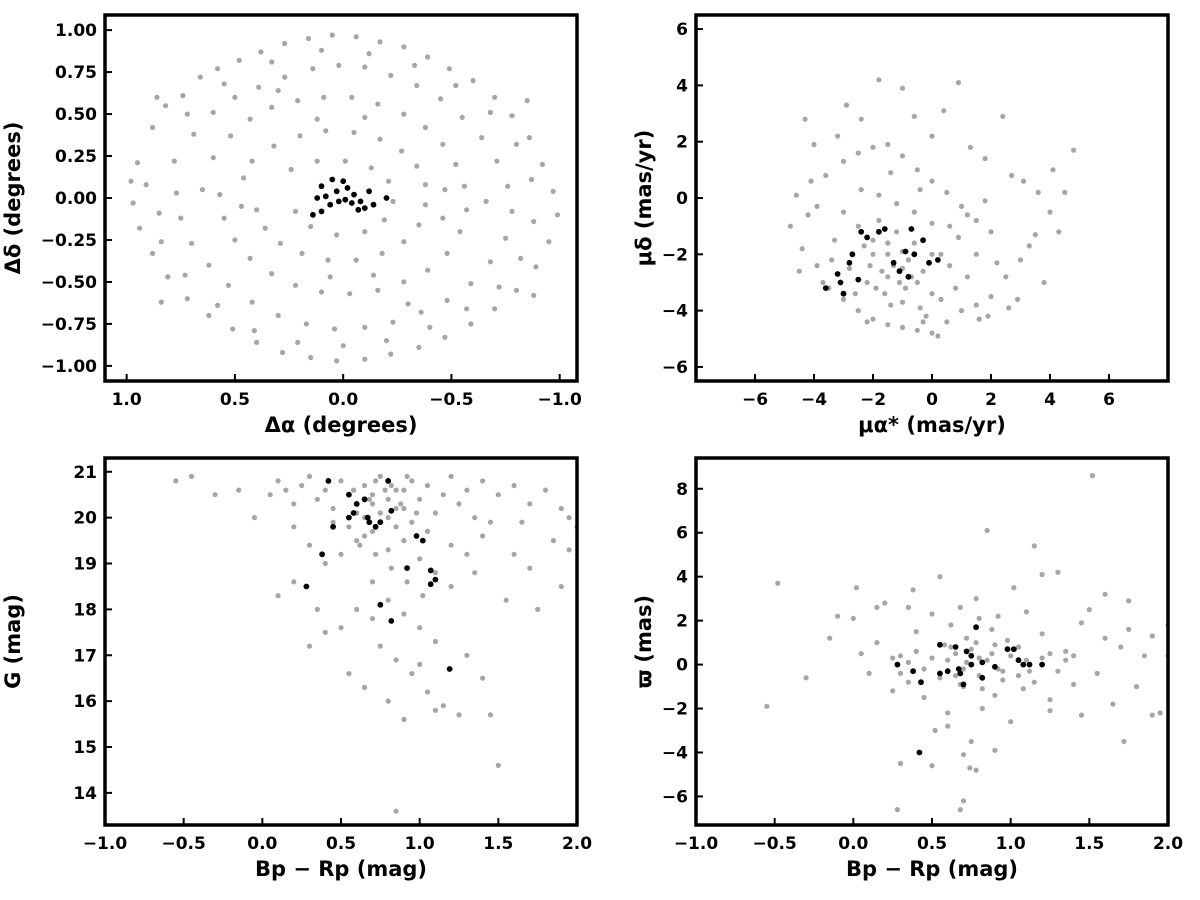 The width and height of the screenshot is (1200, 900). I want to click on x-tick-label: −2, so click(873, 400).